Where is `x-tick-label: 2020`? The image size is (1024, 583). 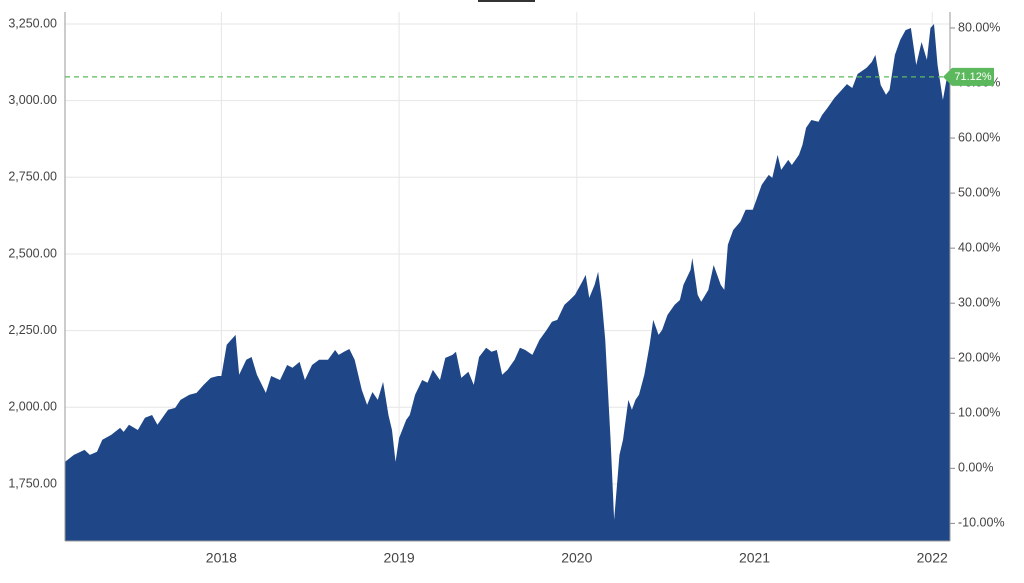
x-tick-label: 2020 is located at coordinates (576, 558).